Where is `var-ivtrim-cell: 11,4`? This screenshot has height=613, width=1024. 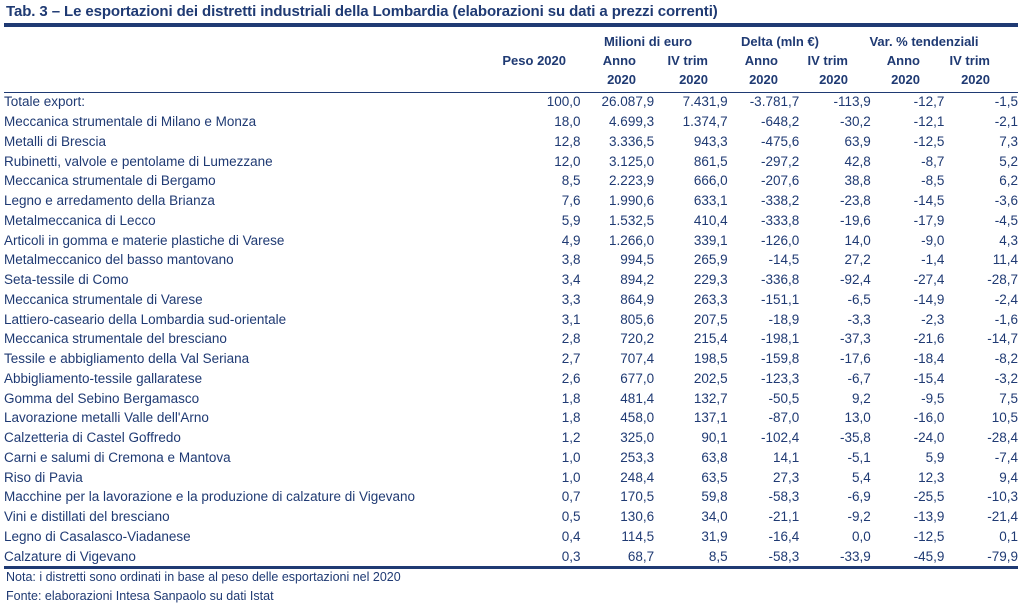
var-ivtrim-cell: 11,4 is located at coordinates (1005, 260).